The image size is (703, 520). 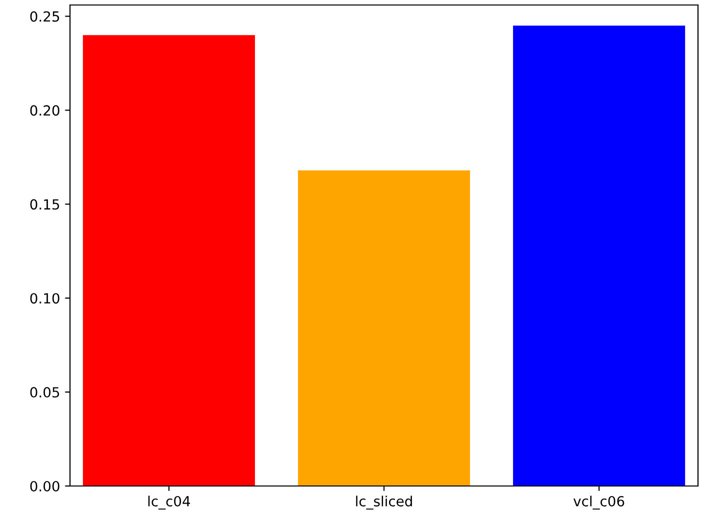 What do you see at coordinates (384, 328) in the screenshot?
I see `bar` at bounding box center [384, 328].